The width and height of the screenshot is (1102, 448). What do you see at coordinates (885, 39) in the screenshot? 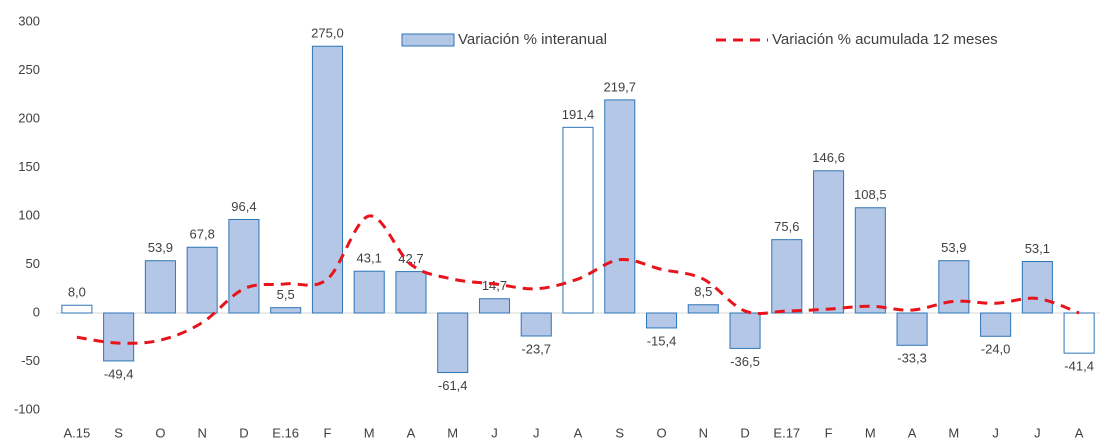
I see `legend-label: Variación % acumulada 12 meses` at bounding box center [885, 39].